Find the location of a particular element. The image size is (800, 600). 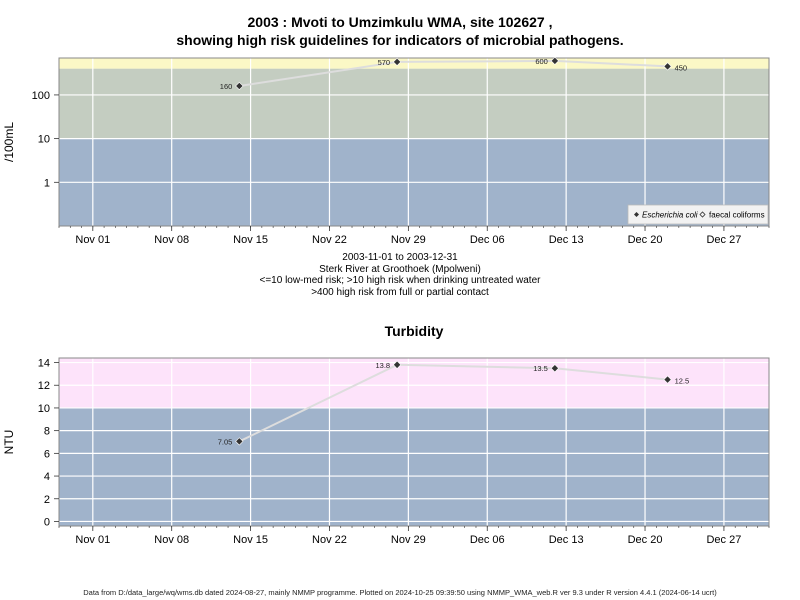

chart2-y-tick-label: 8 is located at coordinates (47, 432).